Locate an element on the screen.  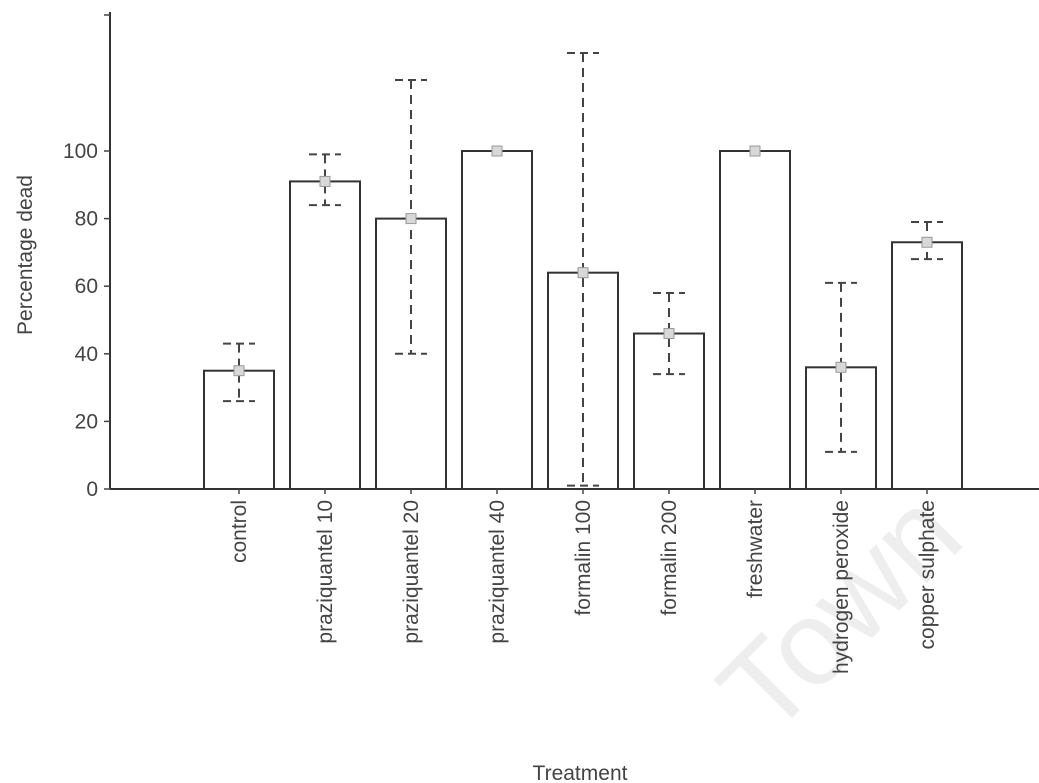
x-tick-label: freshwater is located at coordinates (755, 549).